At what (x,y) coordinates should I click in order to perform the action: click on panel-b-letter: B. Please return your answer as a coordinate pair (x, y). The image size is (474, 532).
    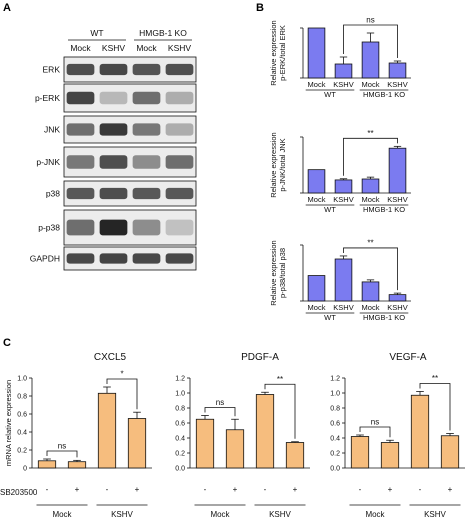
    Looking at the image, I should click on (260, 8).